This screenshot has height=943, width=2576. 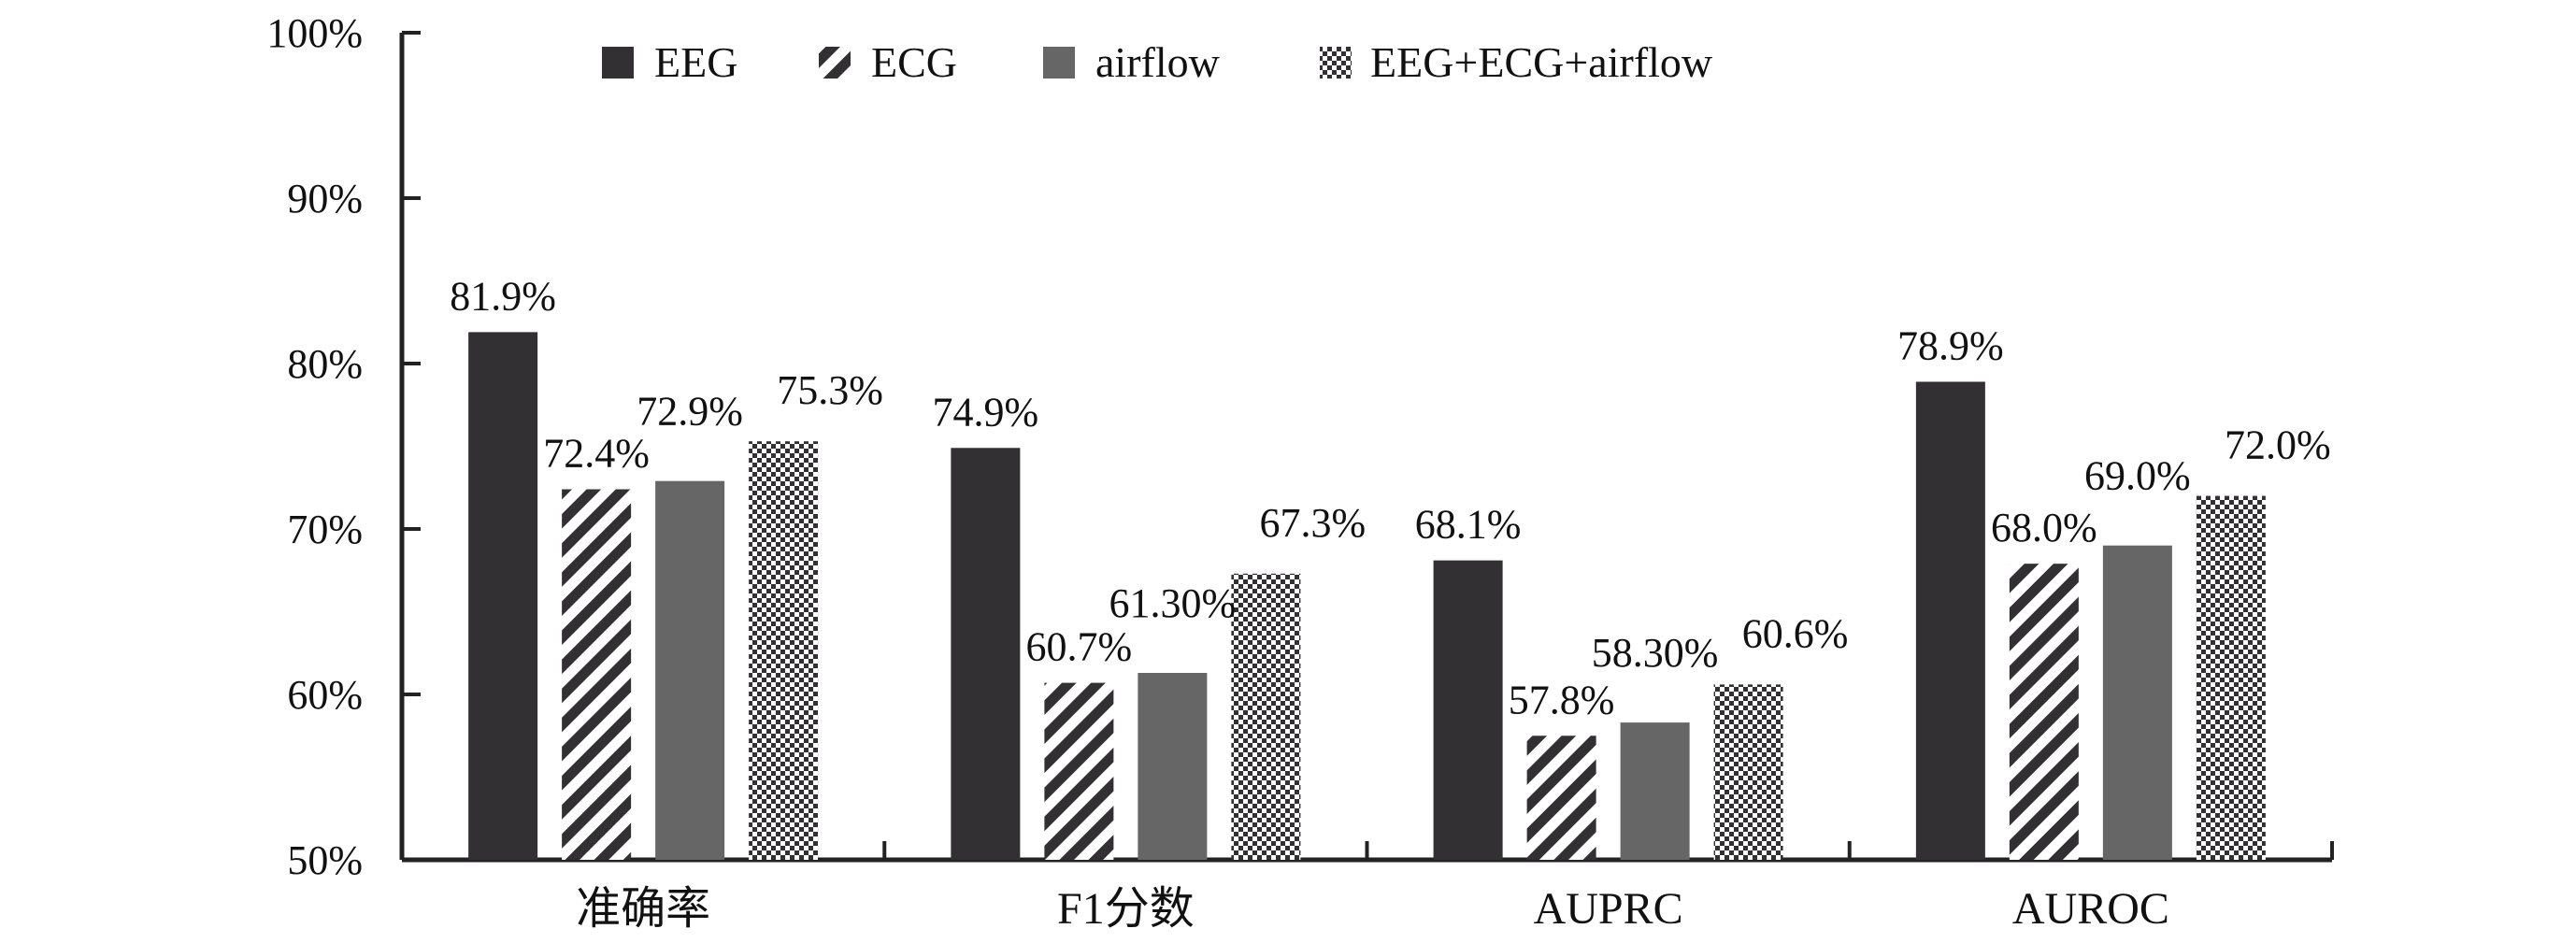 What do you see at coordinates (2137, 476) in the screenshot?
I see `data-label: 69.0%` at bounding box center [2137, 476].